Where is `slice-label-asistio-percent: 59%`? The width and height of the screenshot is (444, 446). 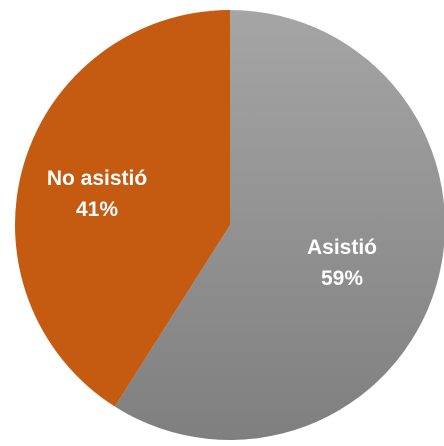
slice-label-asistio-percent: 59% is located at coordinates (342, 278).